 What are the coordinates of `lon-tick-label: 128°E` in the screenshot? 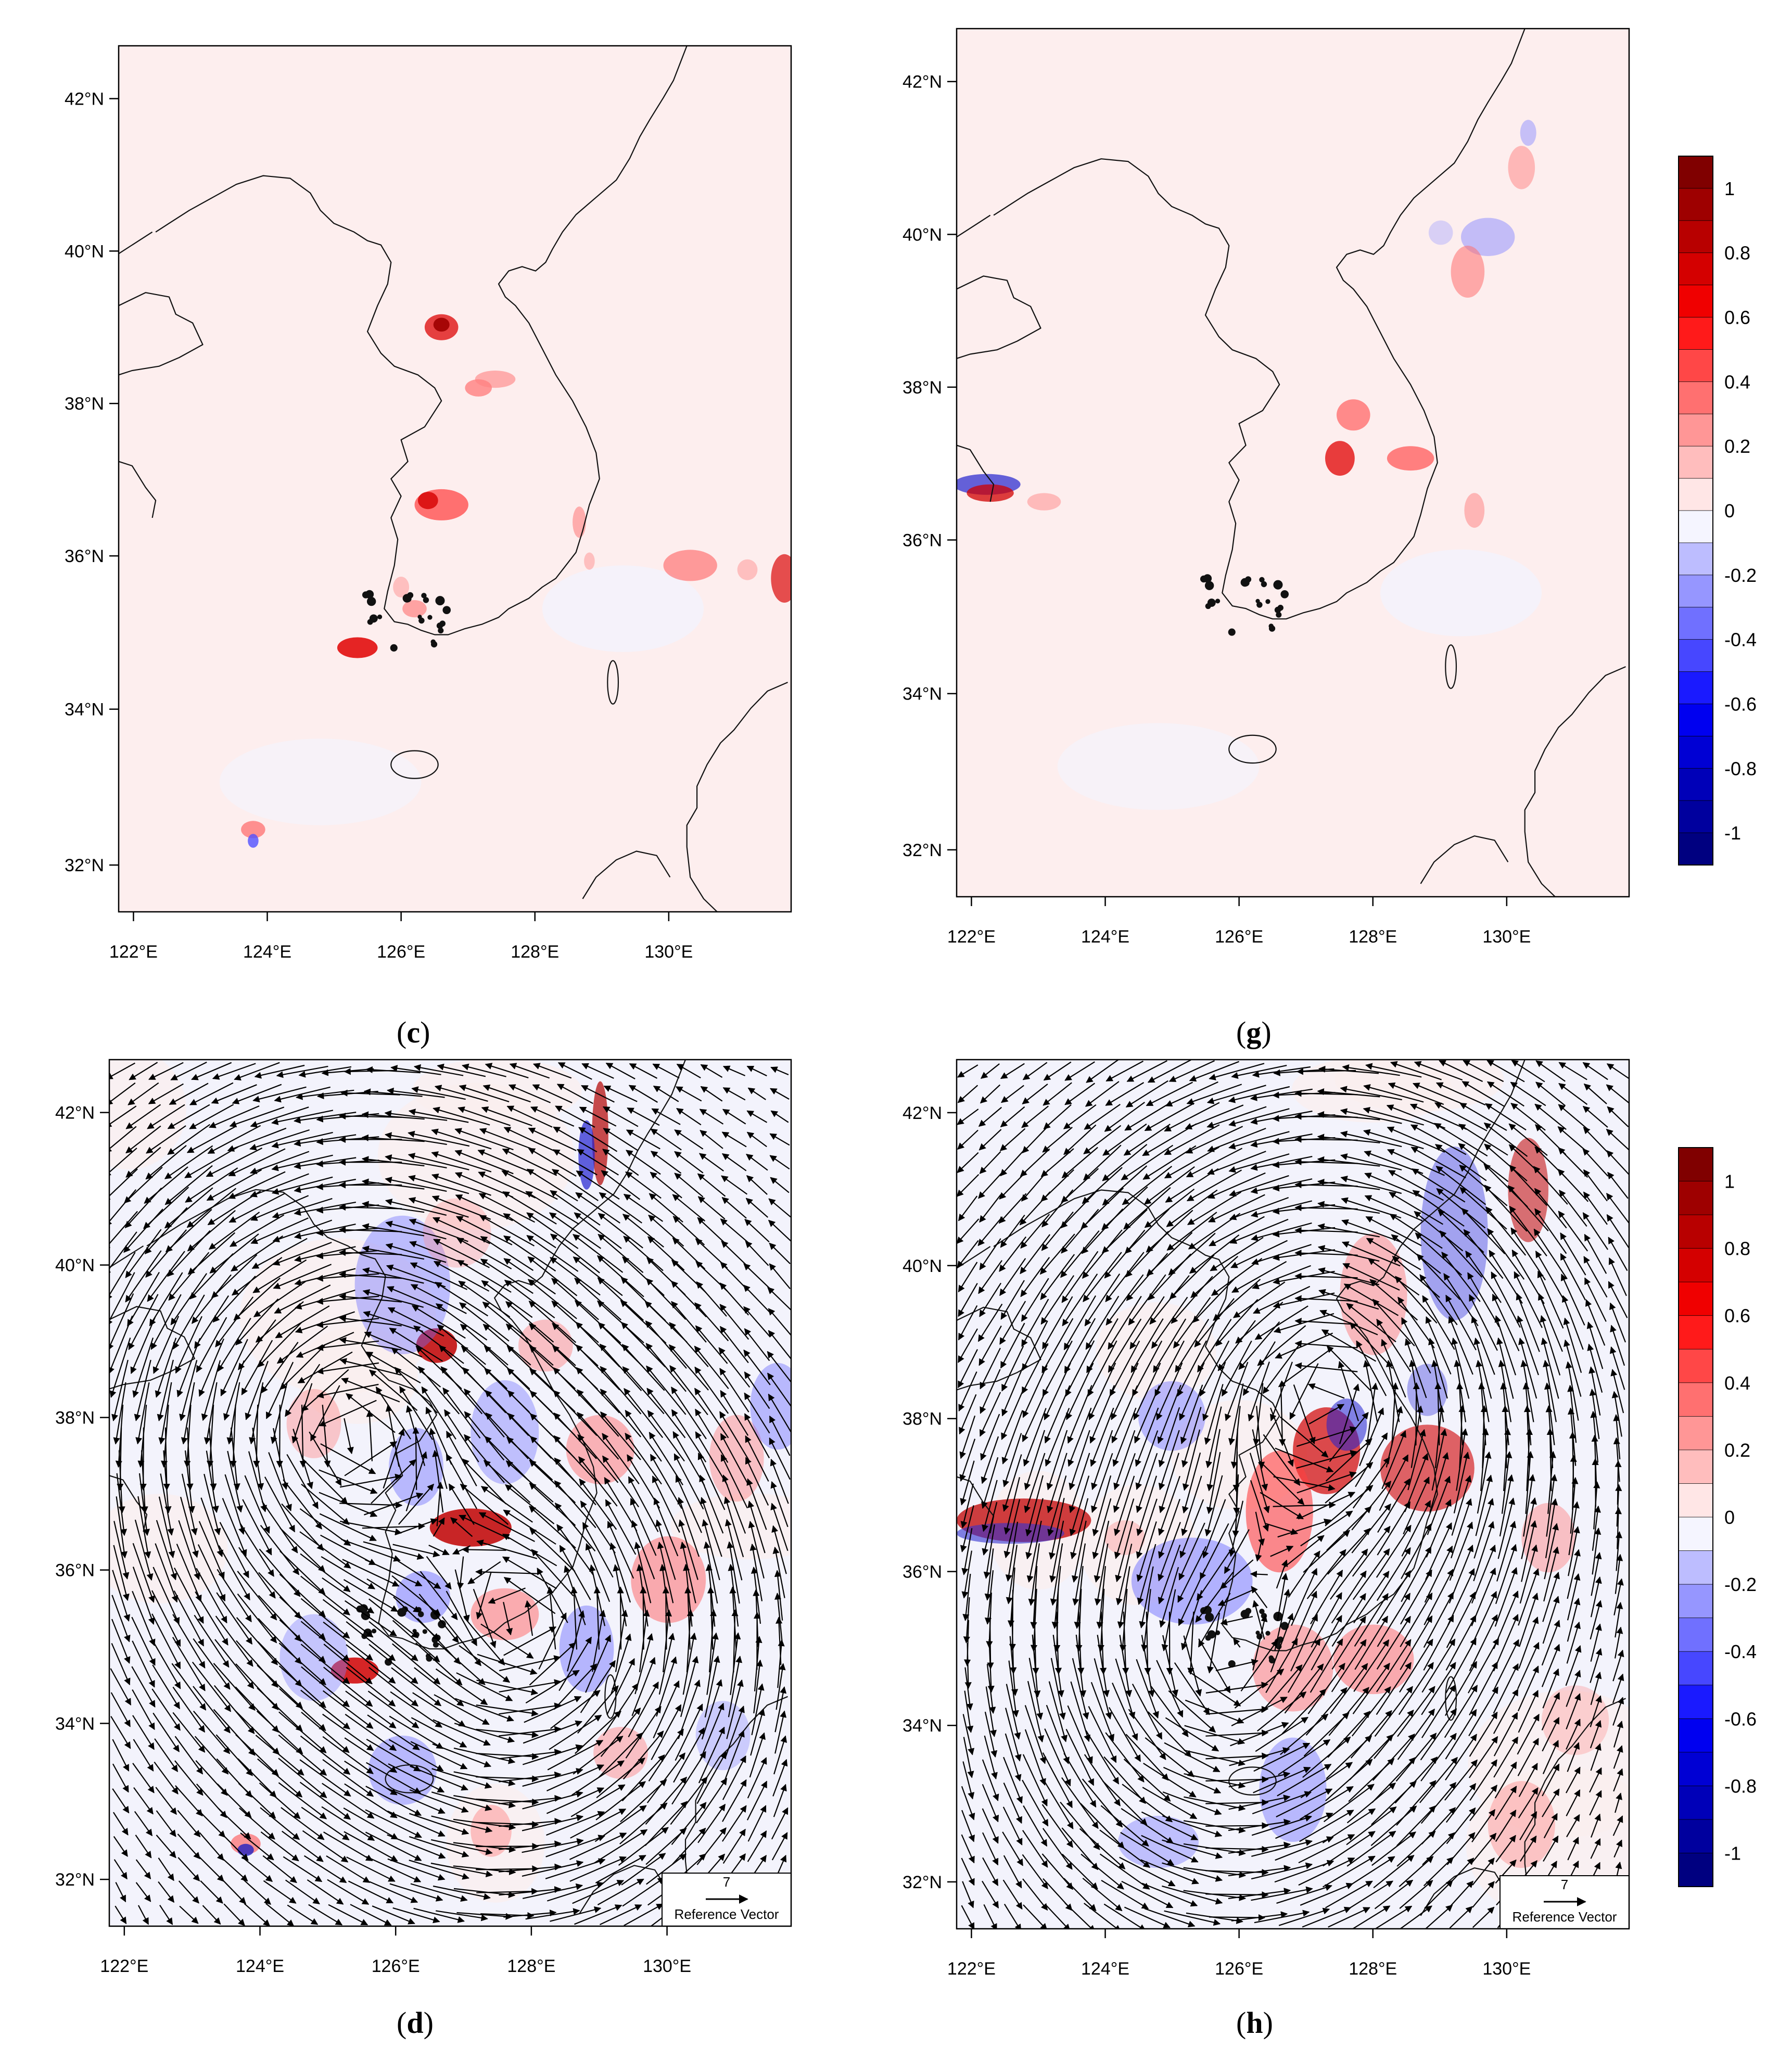 It's located at (1373, 937).